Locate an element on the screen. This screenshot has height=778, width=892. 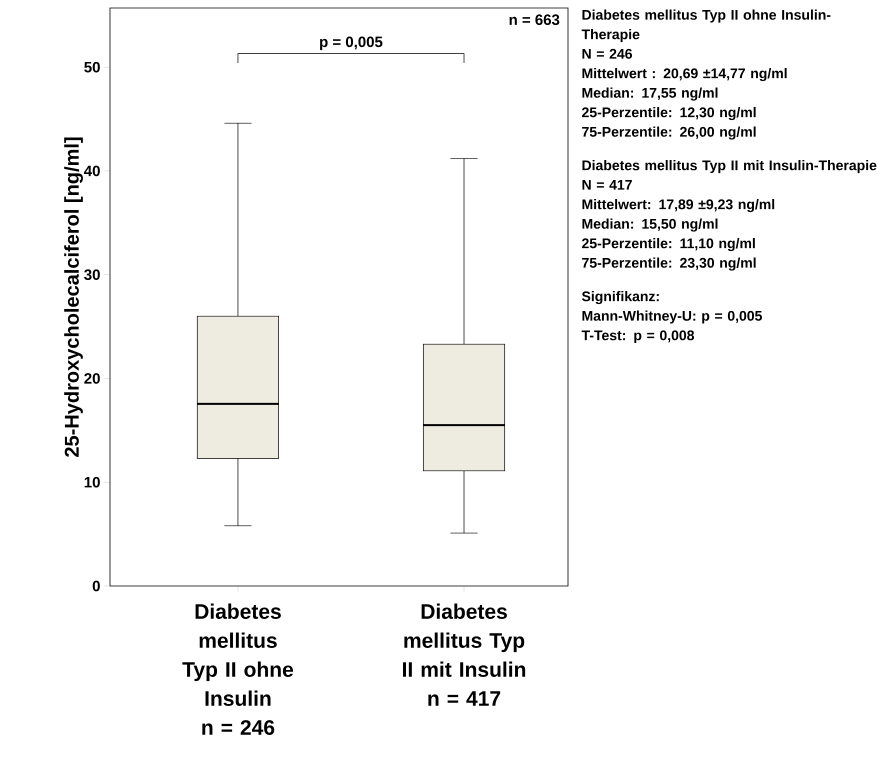
text: T-Test: p = 0,008 is located at coordinates (638, 337).